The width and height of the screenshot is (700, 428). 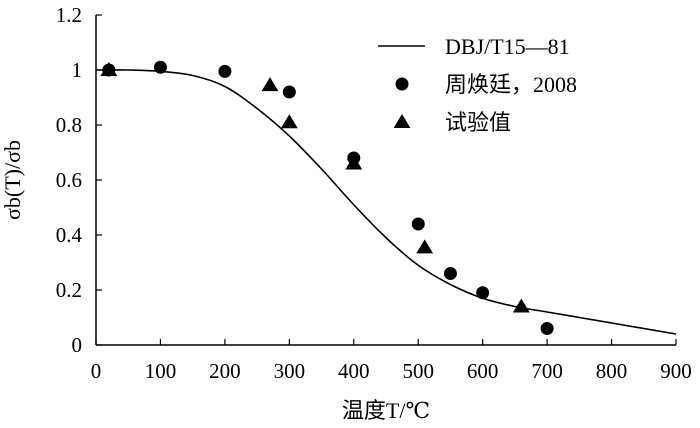 What do you see at coordinates (676, 371) in the screenshot?
I see `x-tick-label: 900` at bounding box center [676, 371].